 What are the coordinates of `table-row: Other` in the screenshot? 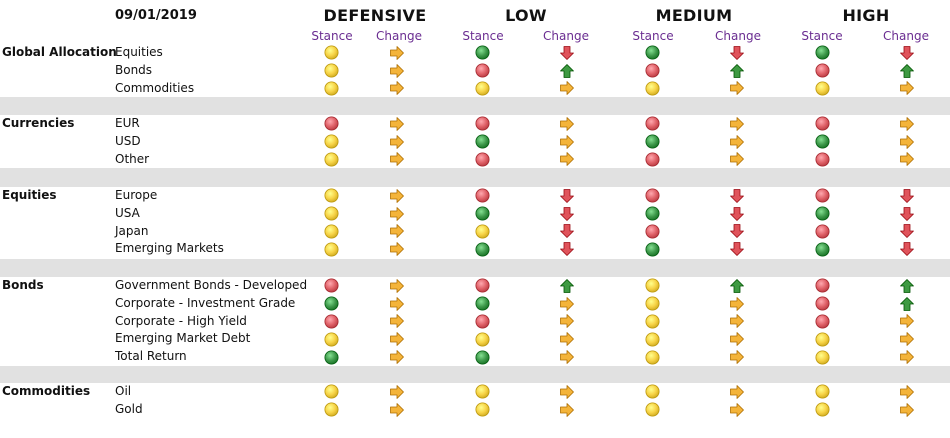 It's located at (475, 160).